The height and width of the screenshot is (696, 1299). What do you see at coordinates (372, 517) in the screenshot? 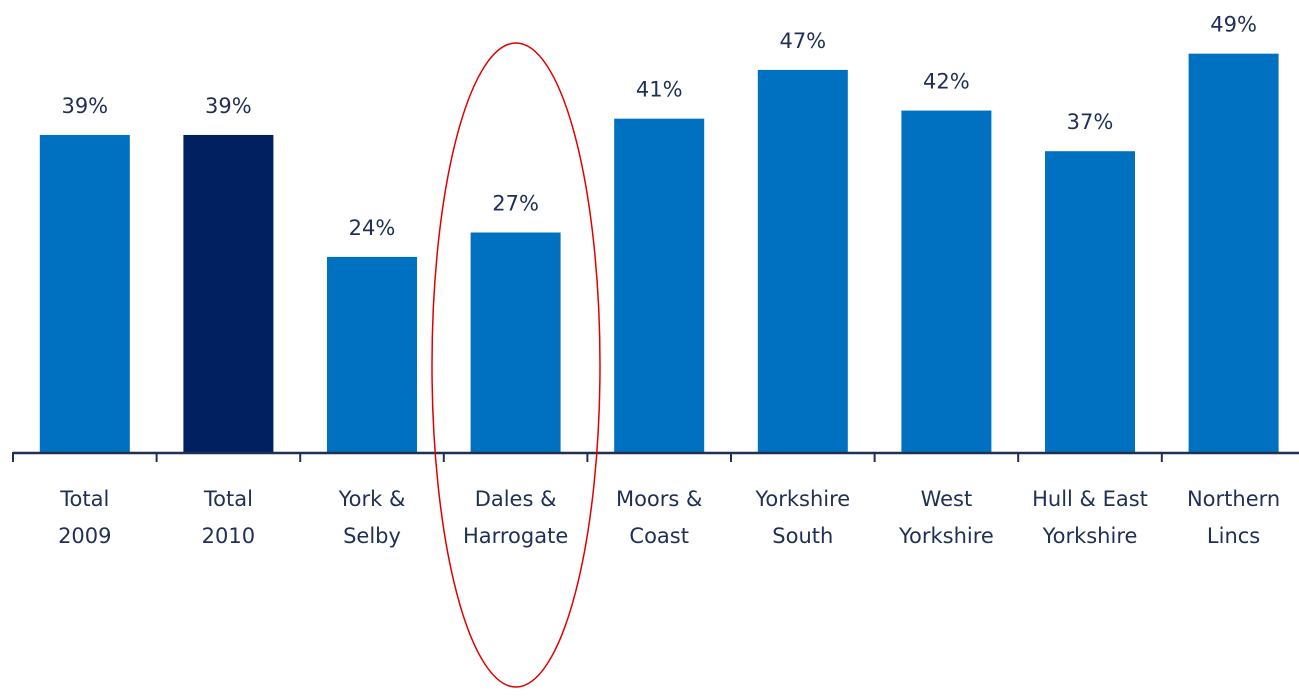
I see `x-tick-label: York & Selby` at bounding box center [372, 517].